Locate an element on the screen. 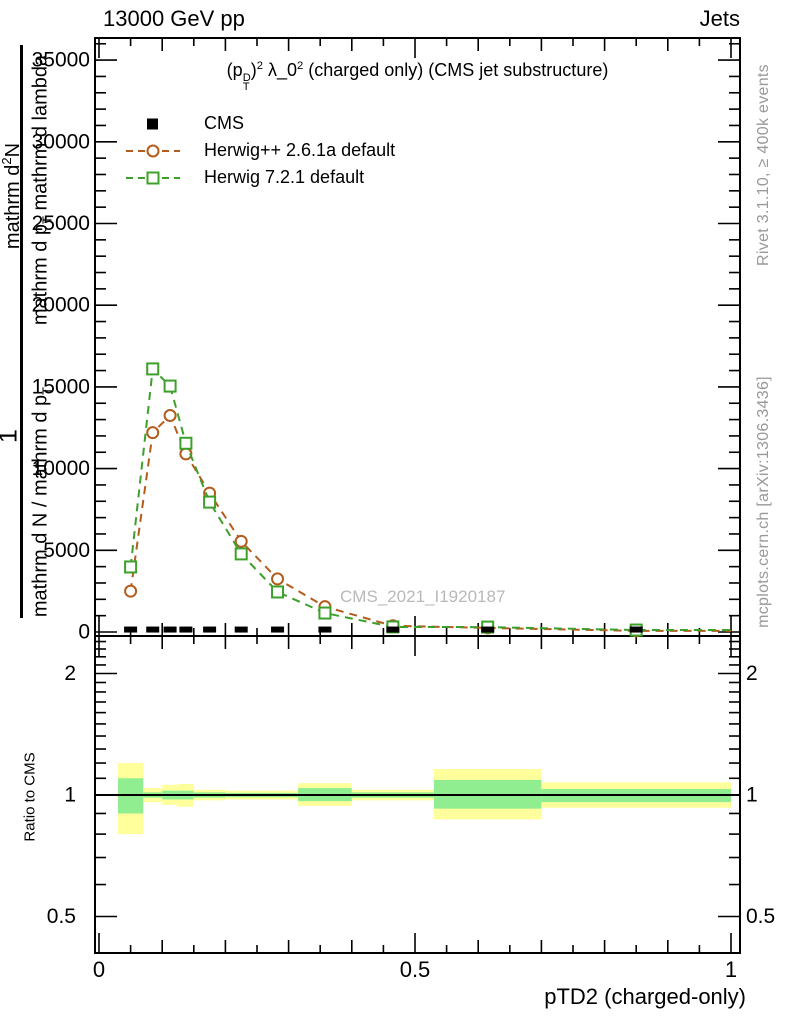  y-tick-label-main: 5000 is located at coordinates (66, 550).